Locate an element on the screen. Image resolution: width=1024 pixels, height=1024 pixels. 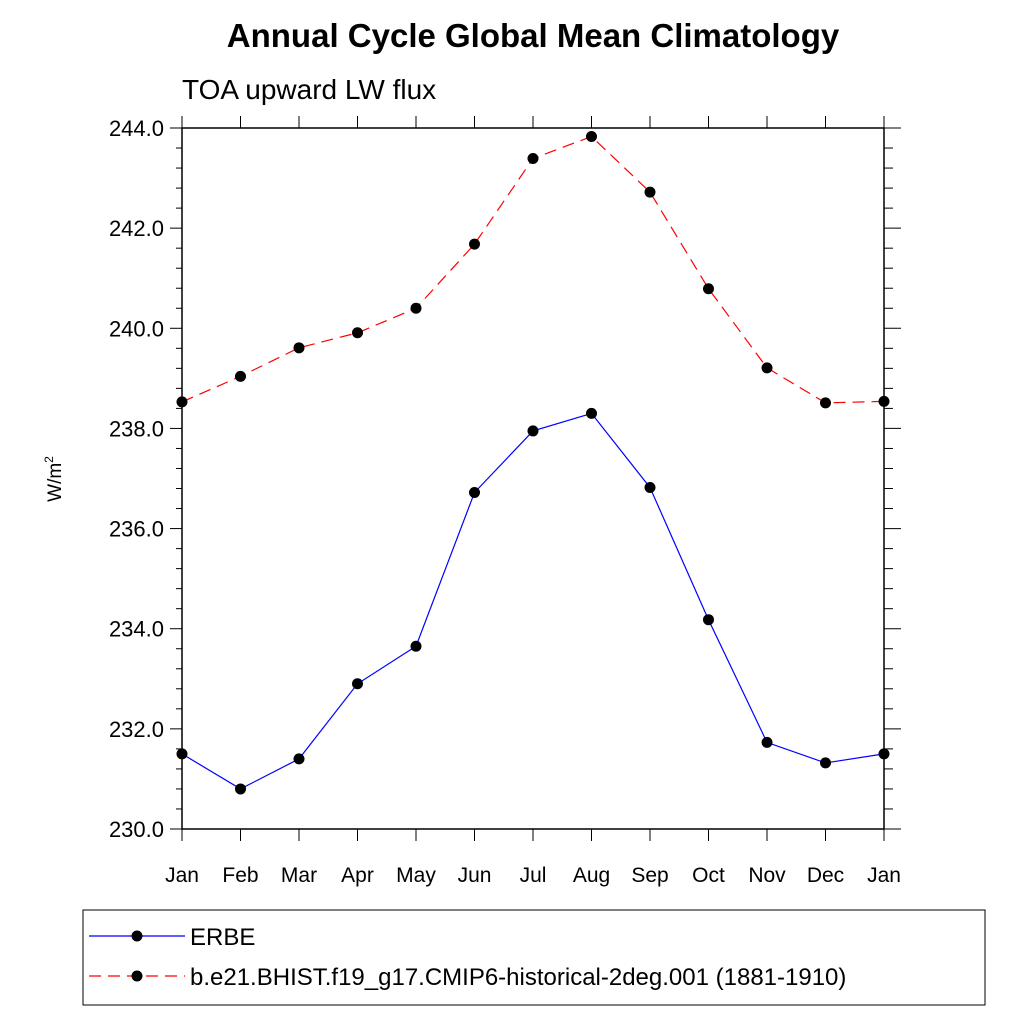
legend-box is located at coordinates (534, 957).